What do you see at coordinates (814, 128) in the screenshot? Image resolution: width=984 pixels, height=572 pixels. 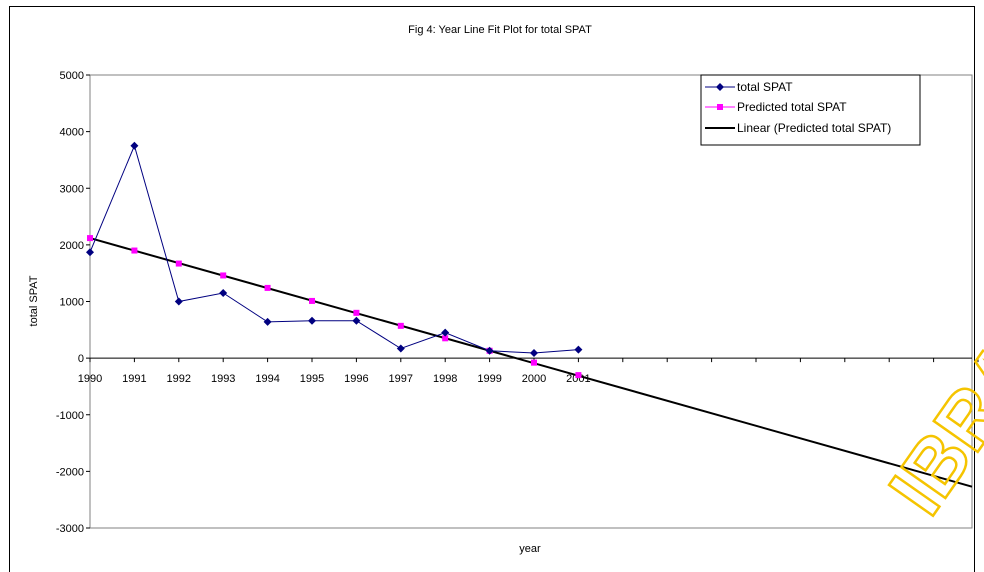 I see `legend-label-linear: Linear (Predicted total SPAT)` at bounding box center [814, 128].